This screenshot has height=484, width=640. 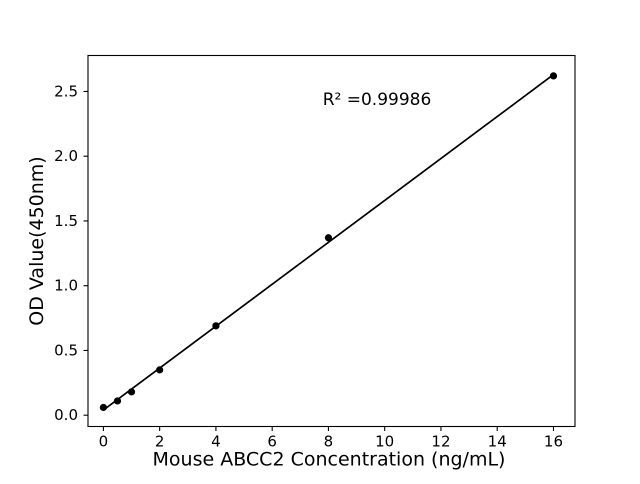 What do you see at coordinates (37, 240) in the screenshot?
I see `y-axis-label: OD Value(450nm)` at bounding box center [37, 240].